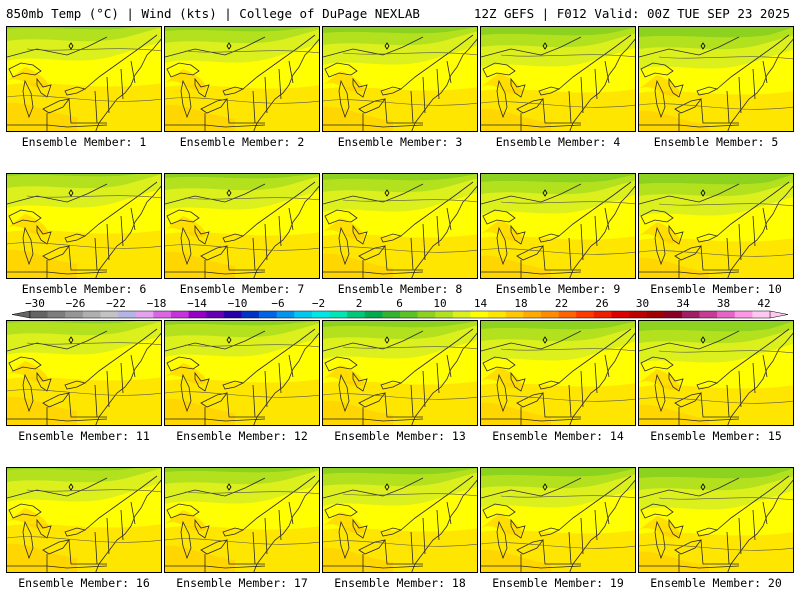  I want to click on colorbar-tick-label: 26, so click(602, 303).